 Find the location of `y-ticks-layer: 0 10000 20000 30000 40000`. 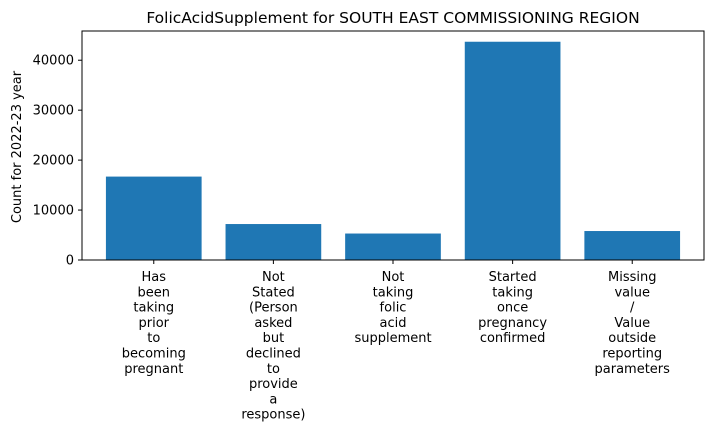

y-ticks-layer: 0 10000 20000 30000 40000 is located at coordinates (57, 161).